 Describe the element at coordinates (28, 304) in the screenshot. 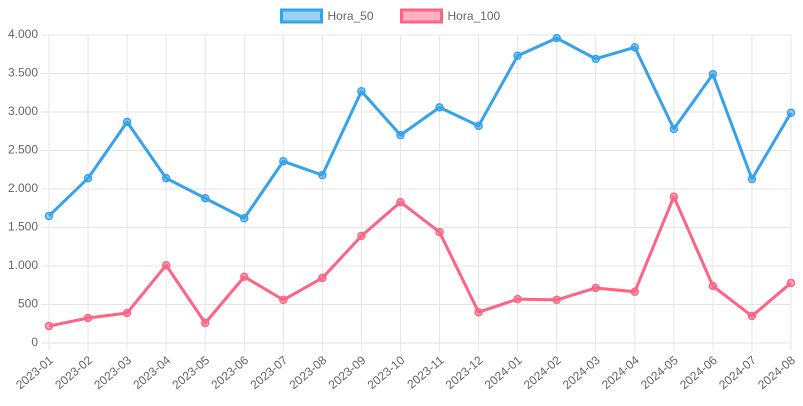

I see `y-tick-label: 500` at that location.